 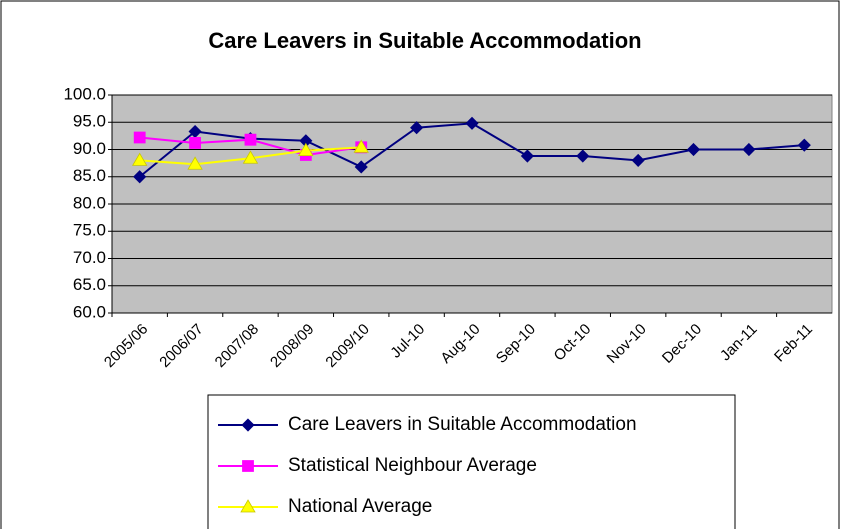 What do you see at coordinates (412, 465) in the screenshot?
I see `legend-label: Statistical Neighbour Average` at bounding box center [412, 465].